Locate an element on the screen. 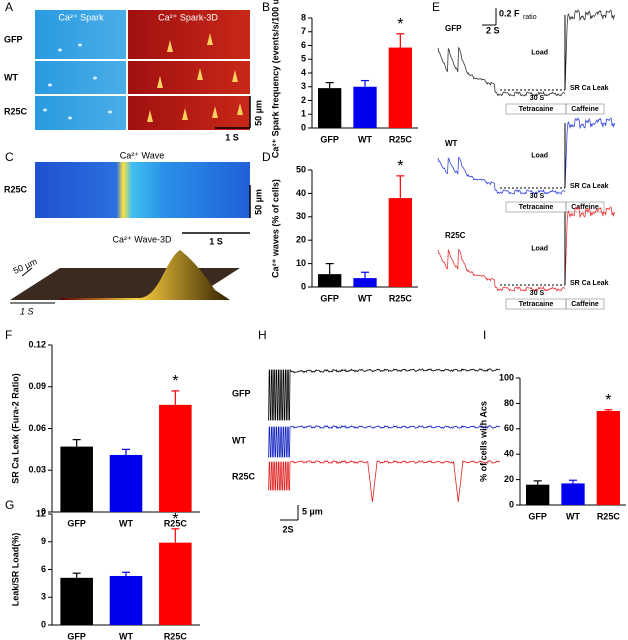 Image resolution: width=628 pixels, height=640 pixels. y-tick-label: 0.09 is located at coordinates (37, 386).